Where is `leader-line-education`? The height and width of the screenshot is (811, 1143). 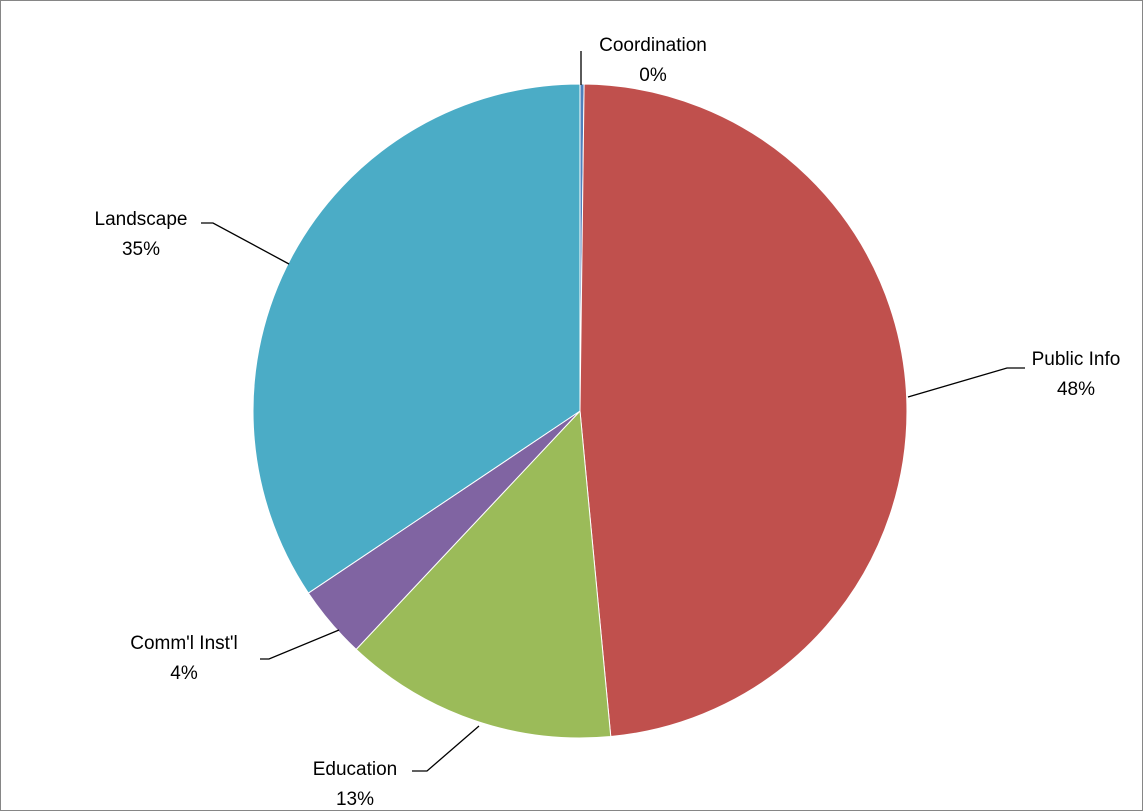
leader-line-education is located at coordinates (446, 748).